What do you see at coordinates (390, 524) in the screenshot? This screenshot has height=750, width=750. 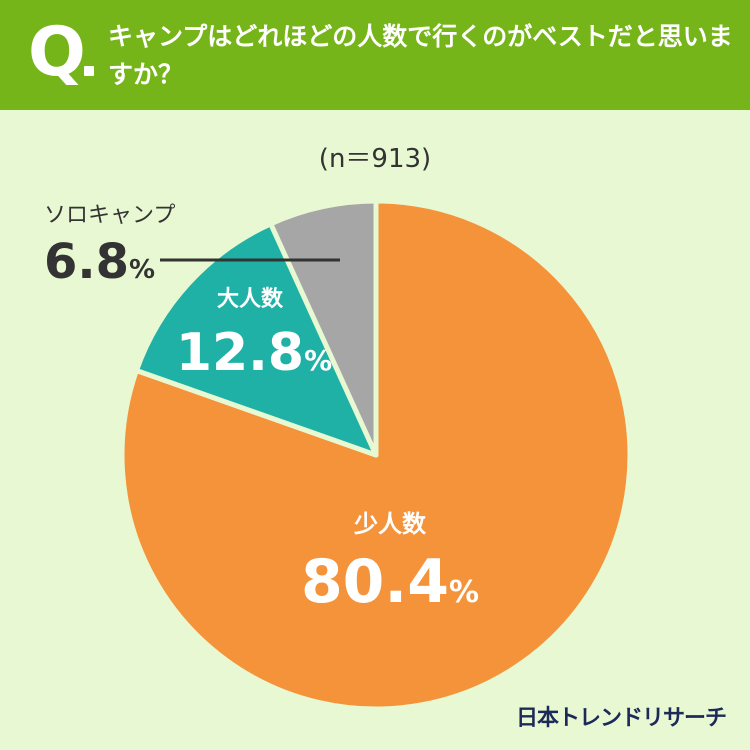 I see `slice-label-small-group: 少人数` at bounding box center [390, 524].